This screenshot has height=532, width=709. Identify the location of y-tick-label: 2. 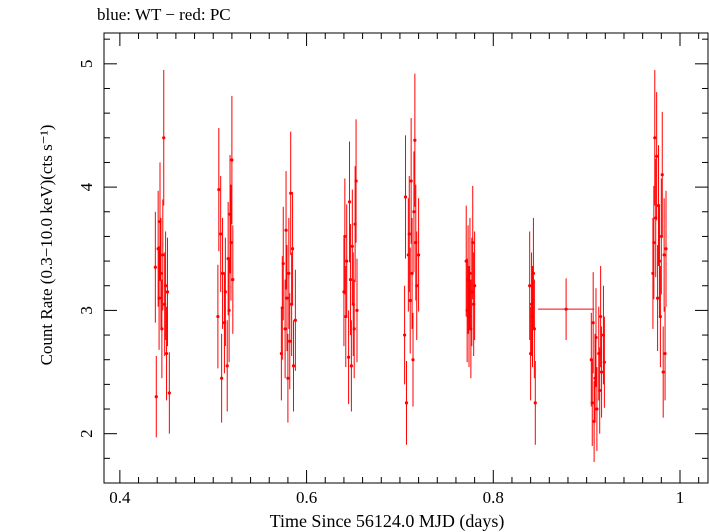
(86, 433).